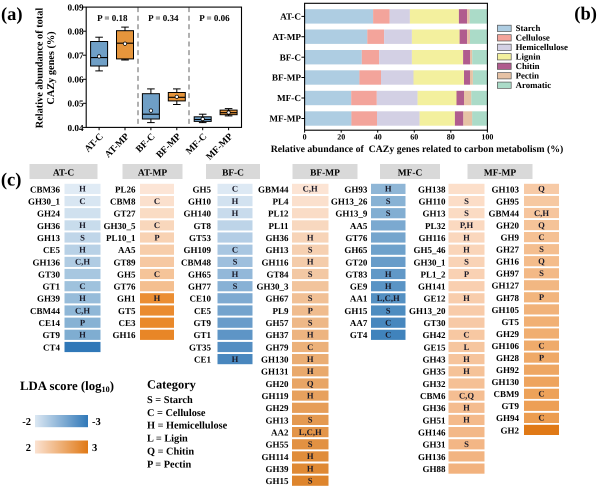 The width and height of the screenshot is (600, 490). Describe the element at coordinates (200, 287) in the screenshot. I see `svg-text: GH77` at that location.